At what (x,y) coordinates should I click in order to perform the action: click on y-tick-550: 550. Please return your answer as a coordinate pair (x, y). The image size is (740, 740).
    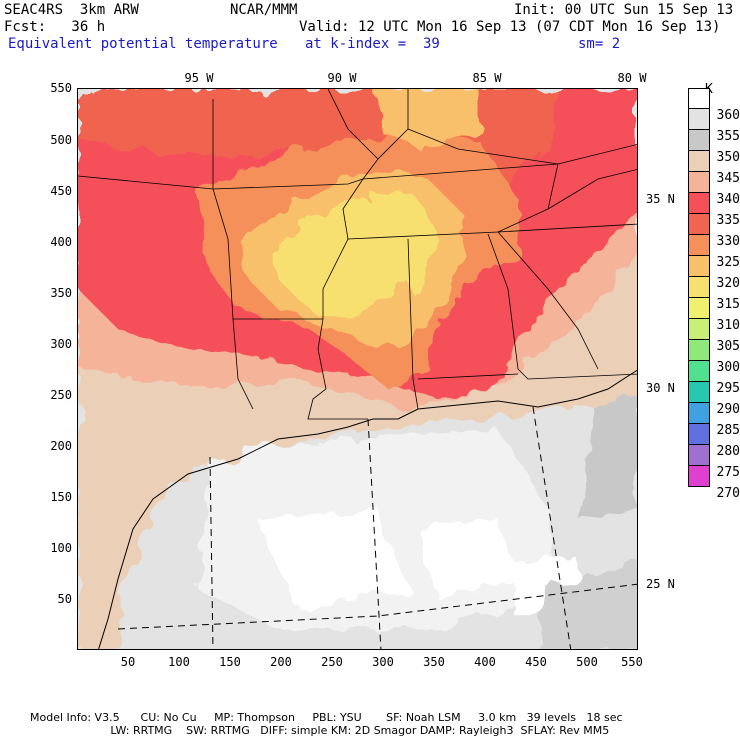
    Looking at the image, I should click on (61, 88).